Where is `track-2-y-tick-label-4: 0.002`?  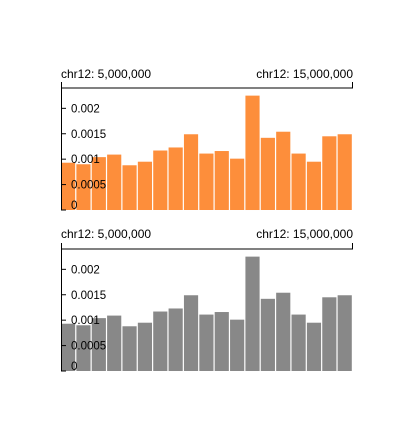 track-2-y-tick-label-4: 0.002 is located at coordinates (85, 270).